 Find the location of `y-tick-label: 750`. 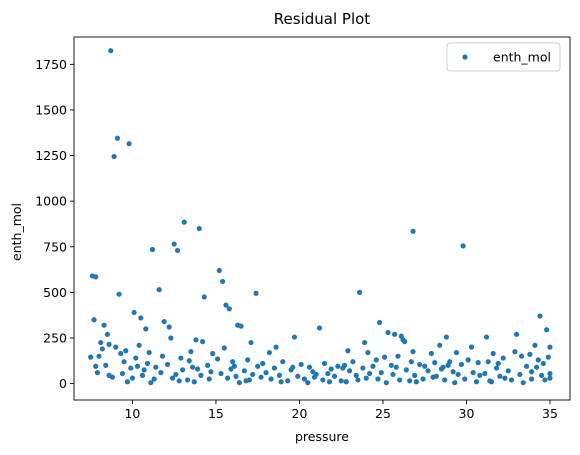

y-tick-label: 750 is located at coordinates (55, 246).